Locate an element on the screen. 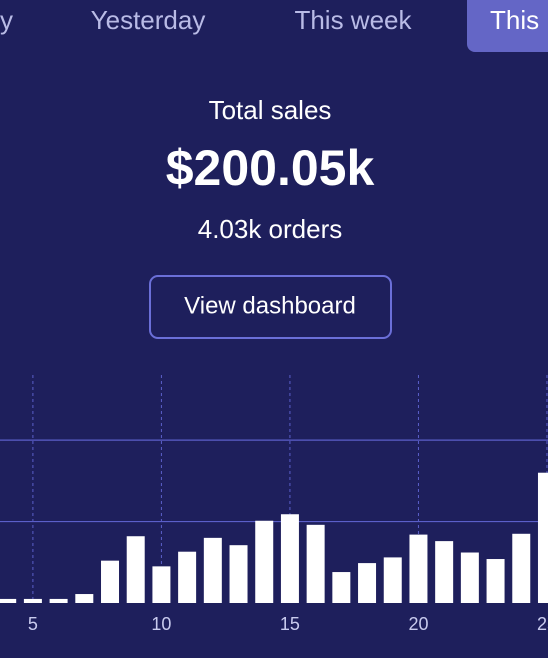 This screenshot has width=548, height=658. summary-label: Total sales is located at coordinates (270, 110).